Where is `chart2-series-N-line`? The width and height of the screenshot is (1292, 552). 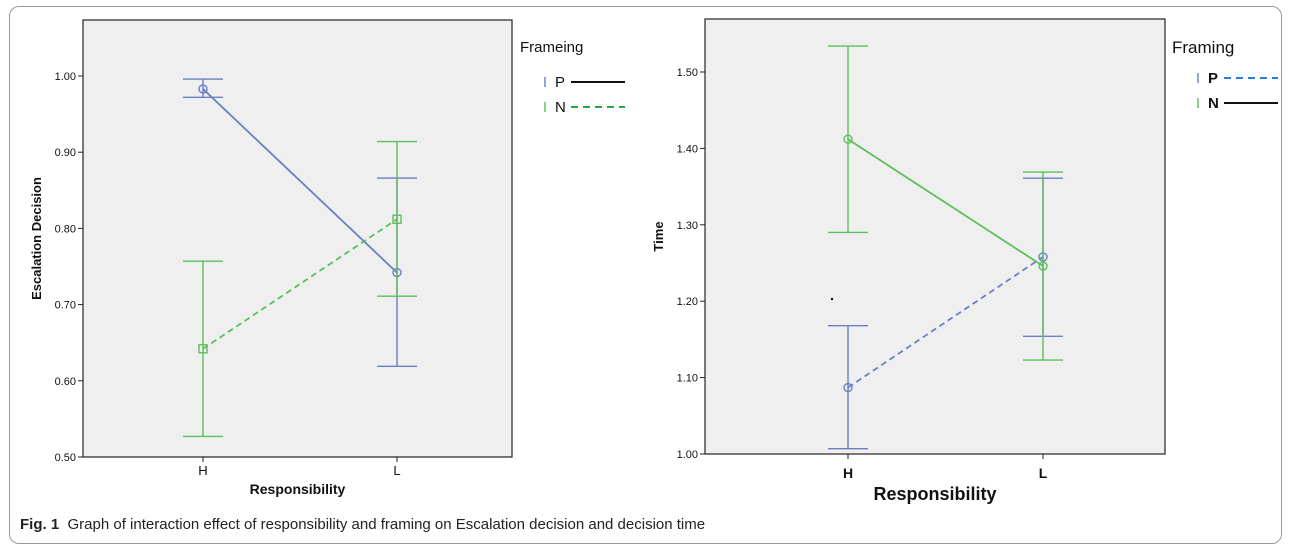
chart2-series-N-line is located at coordinates (945, 202).